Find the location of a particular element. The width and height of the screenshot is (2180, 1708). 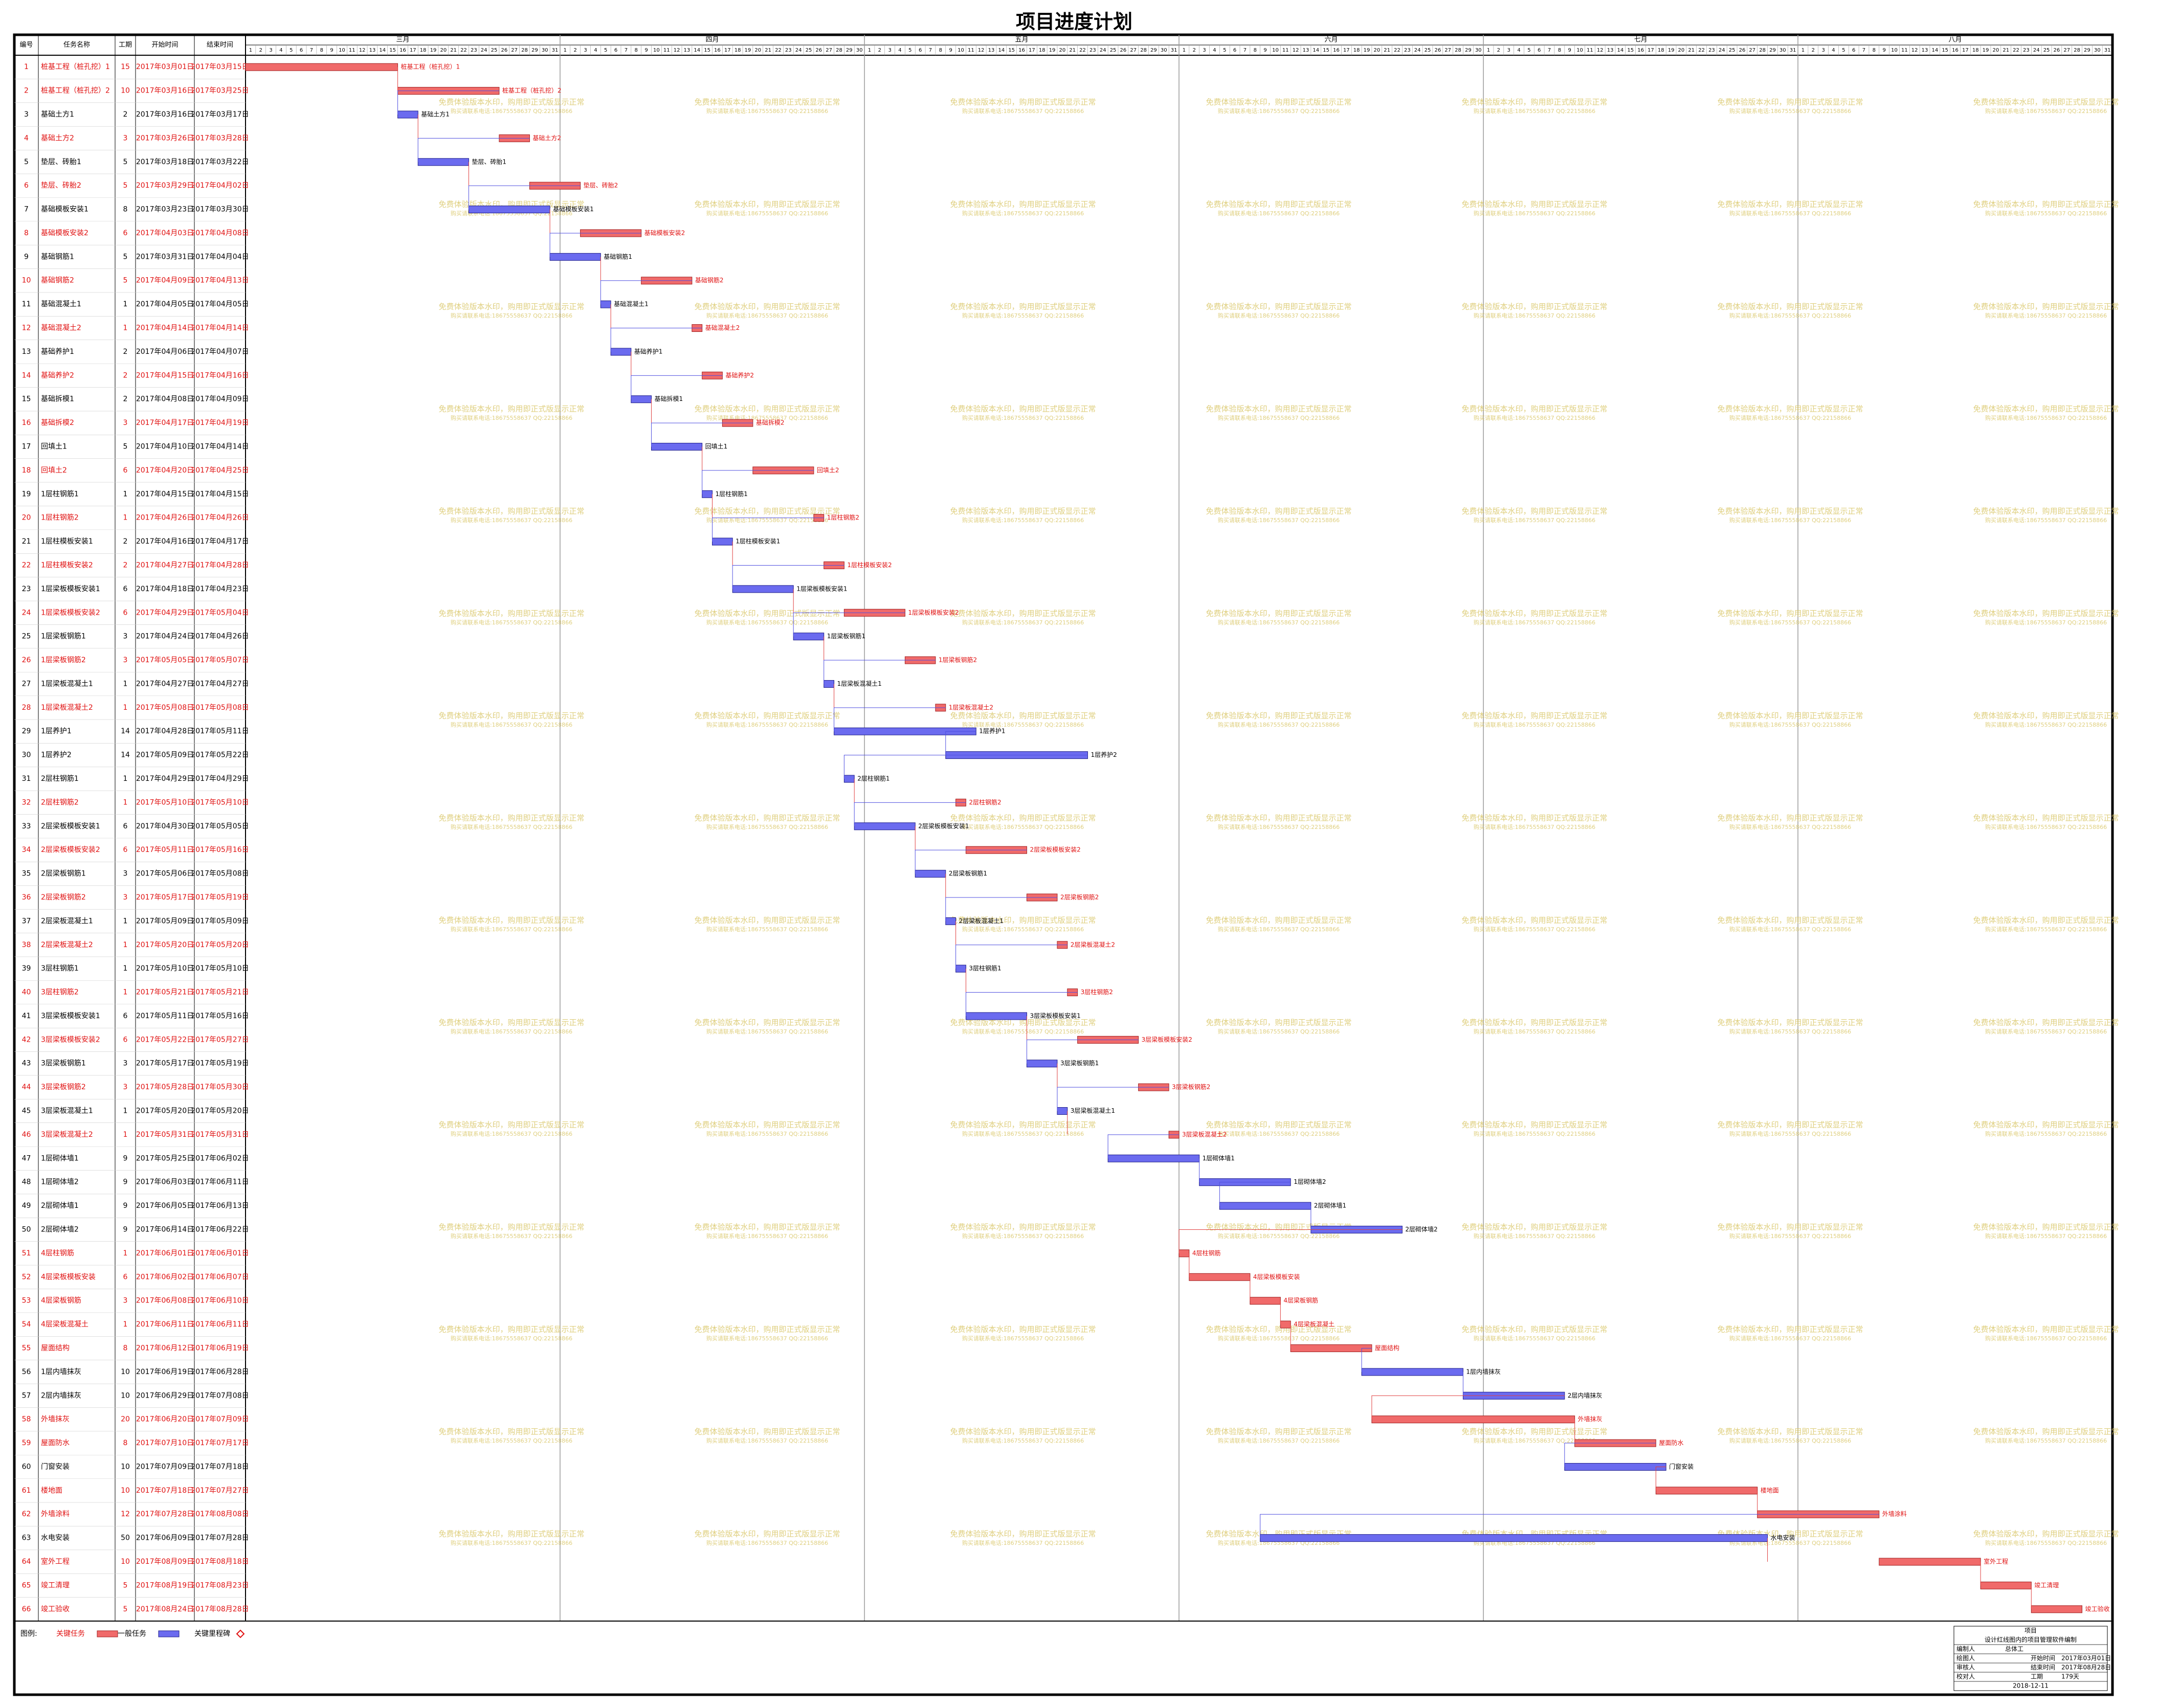

info-text: 设计红线图内的项目管理软件编制 is located at coordinates (2031, 1640).